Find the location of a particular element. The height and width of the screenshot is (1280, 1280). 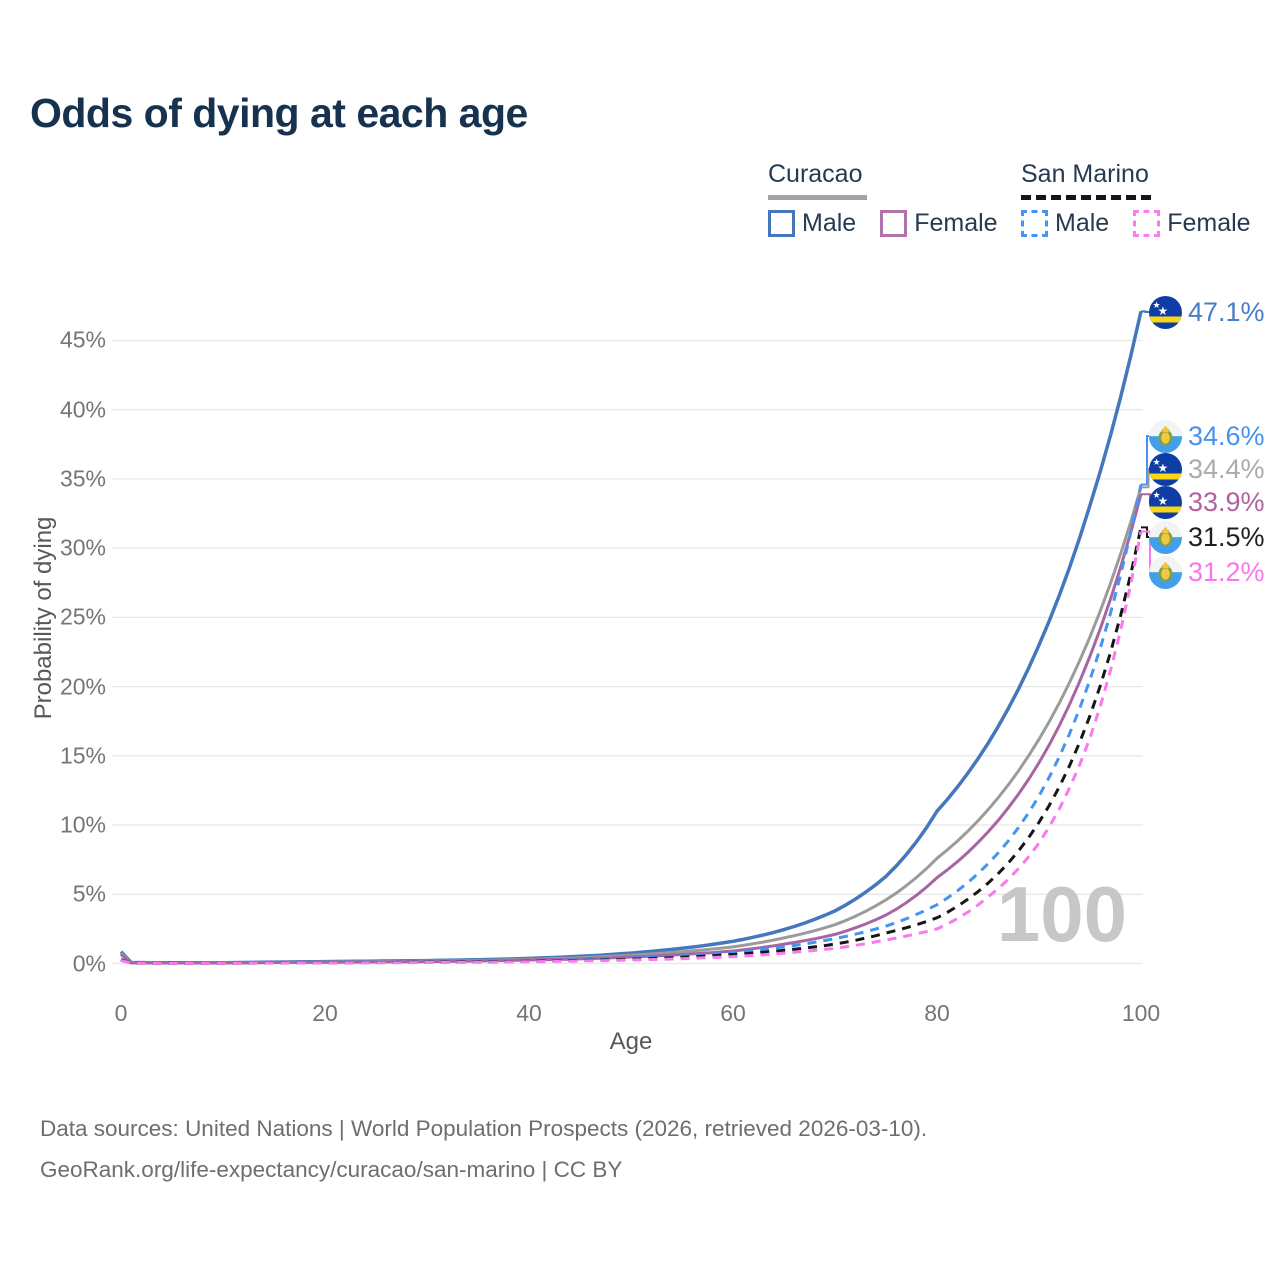

legend-group-label-curacao: Curacao is located at coordinates (815, 174).